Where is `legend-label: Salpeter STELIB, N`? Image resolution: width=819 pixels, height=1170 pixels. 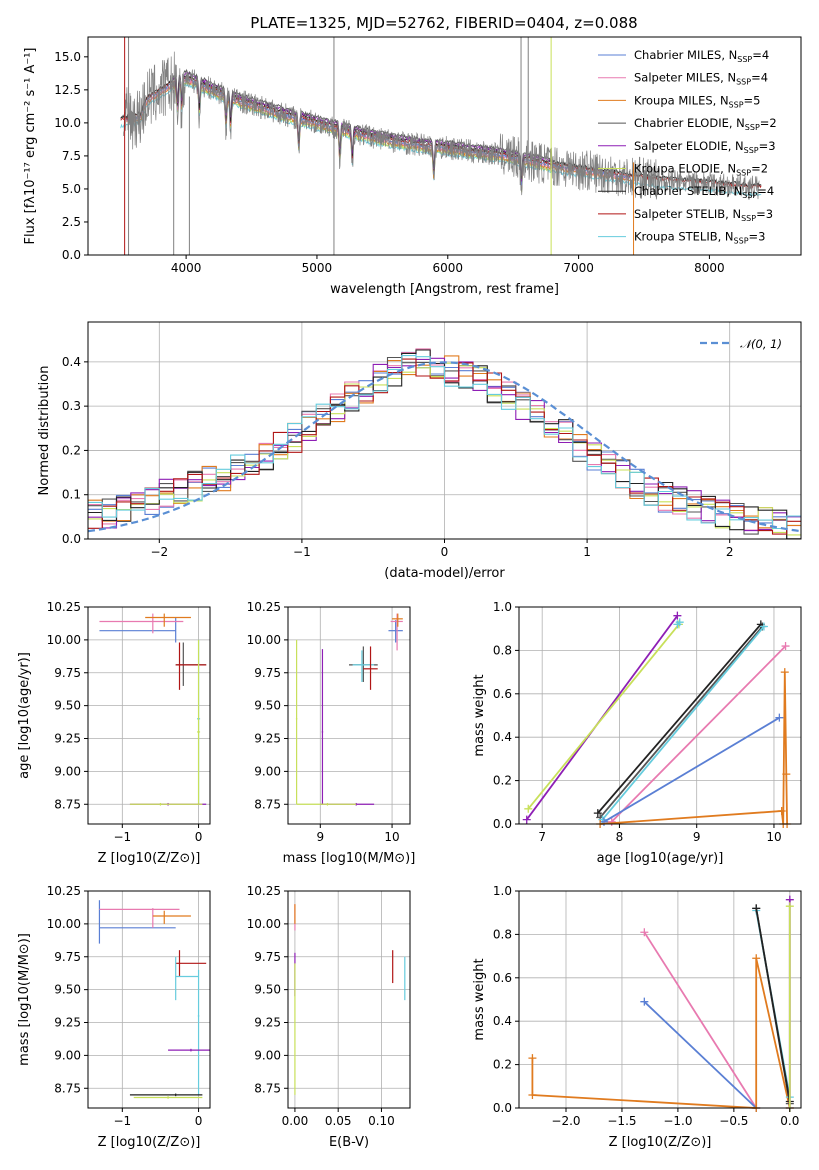
legend-label: Salpeter STELIB, N is located at coordinates (687, 214).